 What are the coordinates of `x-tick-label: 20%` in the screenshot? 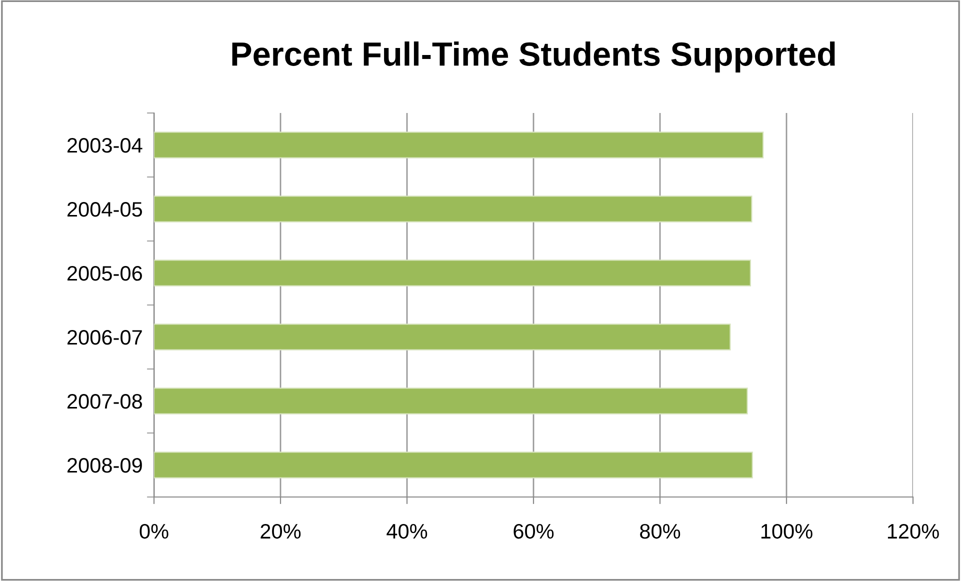 It's located at (280, 531).